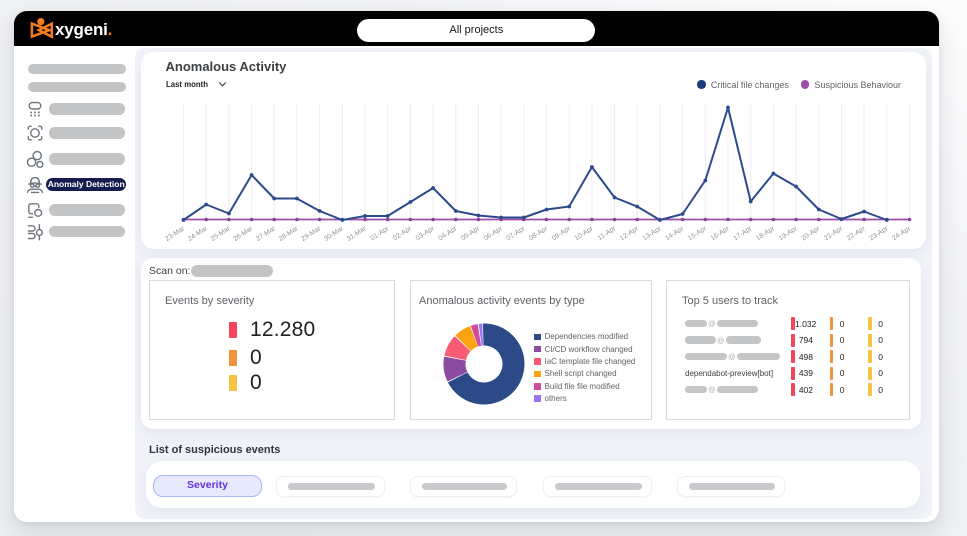  I want to click on svg-text: 05-Apr, so click(471, 233).